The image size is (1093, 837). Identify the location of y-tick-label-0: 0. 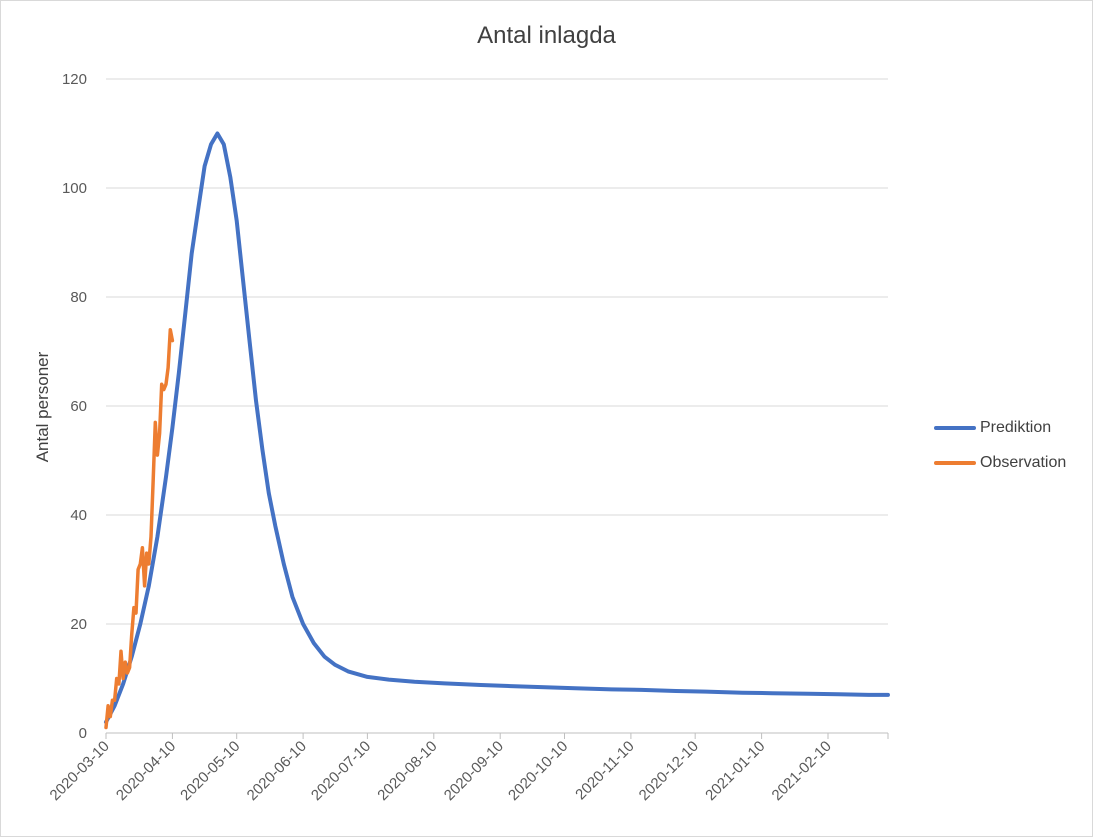
(83, 733).